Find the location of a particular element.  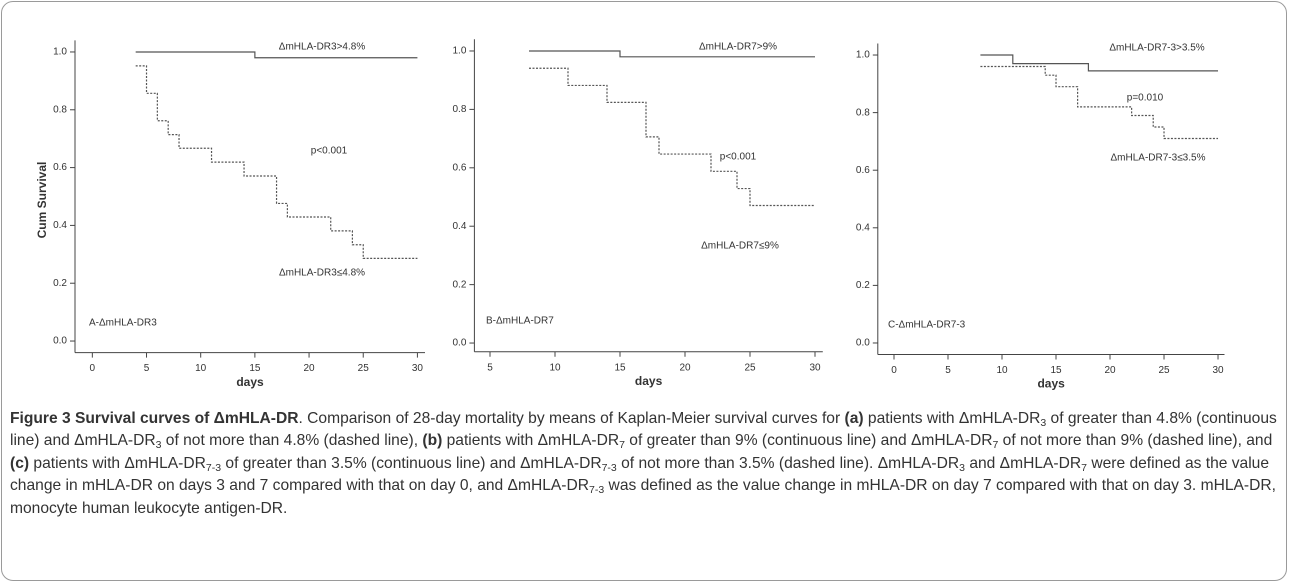

series-label: ΔmHLA-DR7>9% is located at coordinates (738, 47).